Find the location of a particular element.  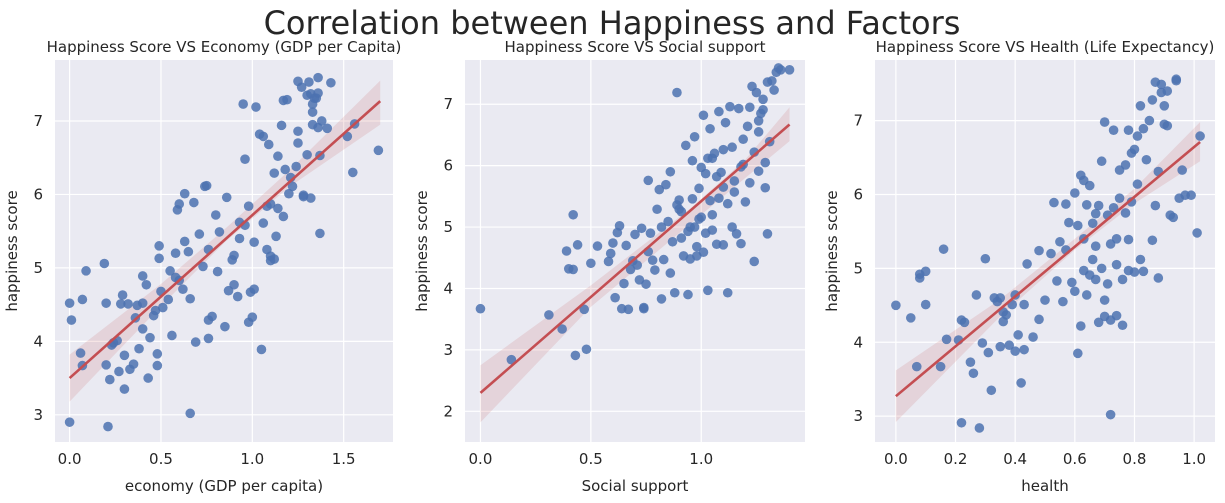

y-tick-label: 3 is located at coordinates (448, 350).